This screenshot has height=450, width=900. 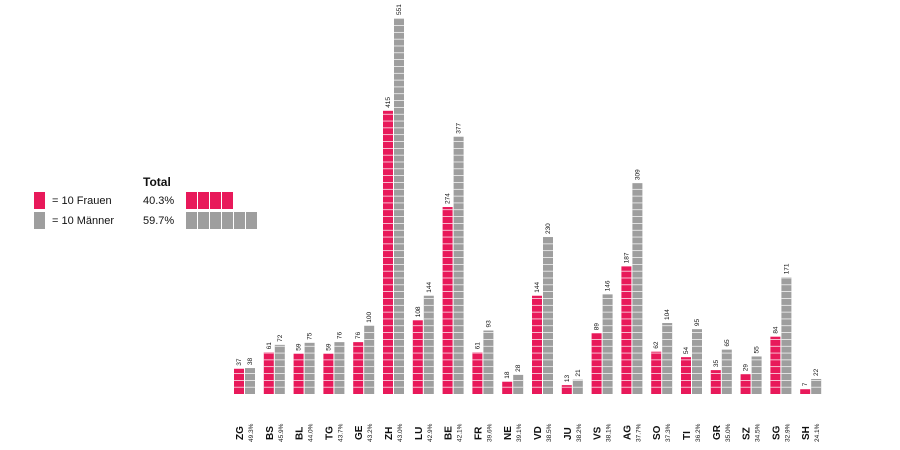 What do you see at coordinates (388, 252) in the screenshot?
I see `bar-women-zh` at bounding box center [388, 252].